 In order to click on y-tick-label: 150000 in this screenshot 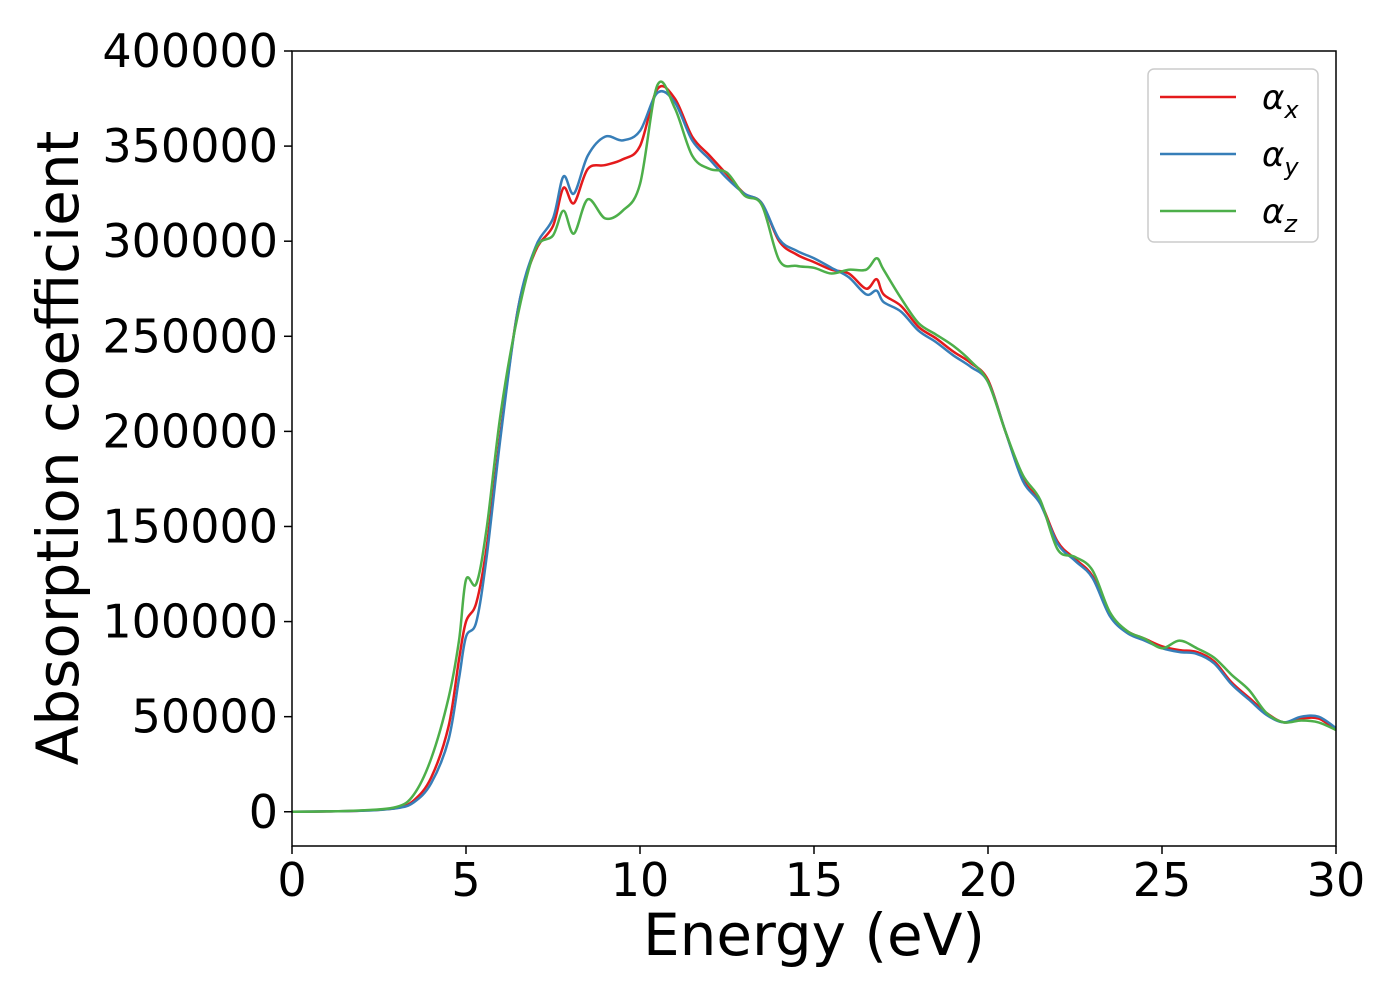, I will do `click(190, 526)`.